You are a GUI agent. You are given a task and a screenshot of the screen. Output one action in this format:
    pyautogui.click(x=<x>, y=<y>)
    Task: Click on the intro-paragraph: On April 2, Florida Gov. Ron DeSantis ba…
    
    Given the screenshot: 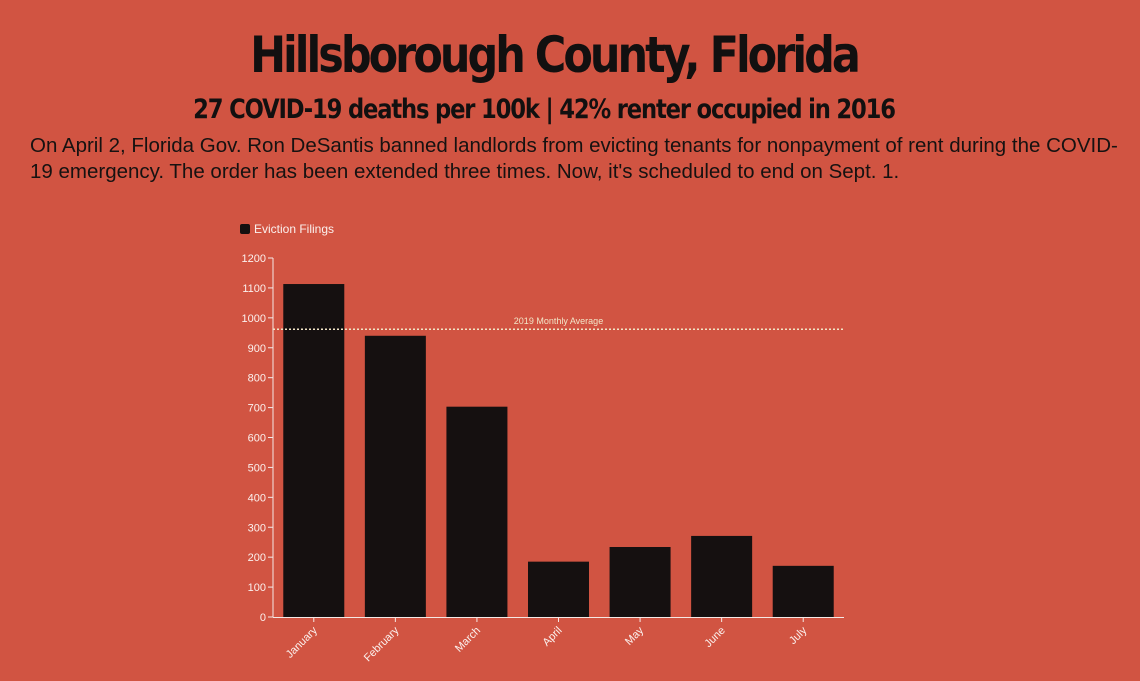 What is the action you would take?
    pyautogui.click(x=574, y=158)
    